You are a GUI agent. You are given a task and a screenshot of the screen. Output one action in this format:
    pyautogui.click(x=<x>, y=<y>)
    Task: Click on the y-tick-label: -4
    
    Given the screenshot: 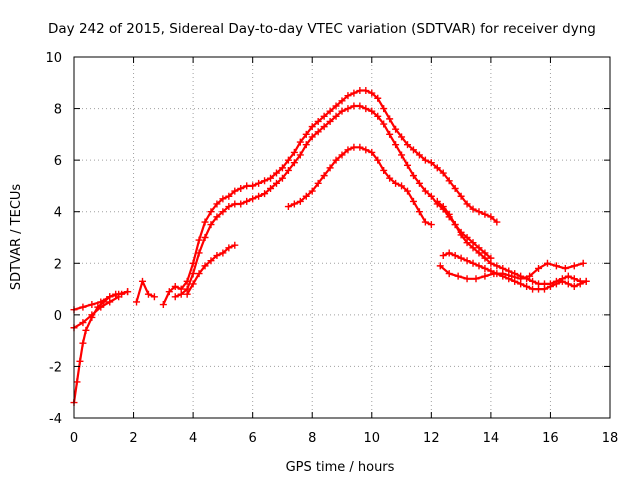 What is the action you would take?
    pyautogui.click(x=55, y=419)
    